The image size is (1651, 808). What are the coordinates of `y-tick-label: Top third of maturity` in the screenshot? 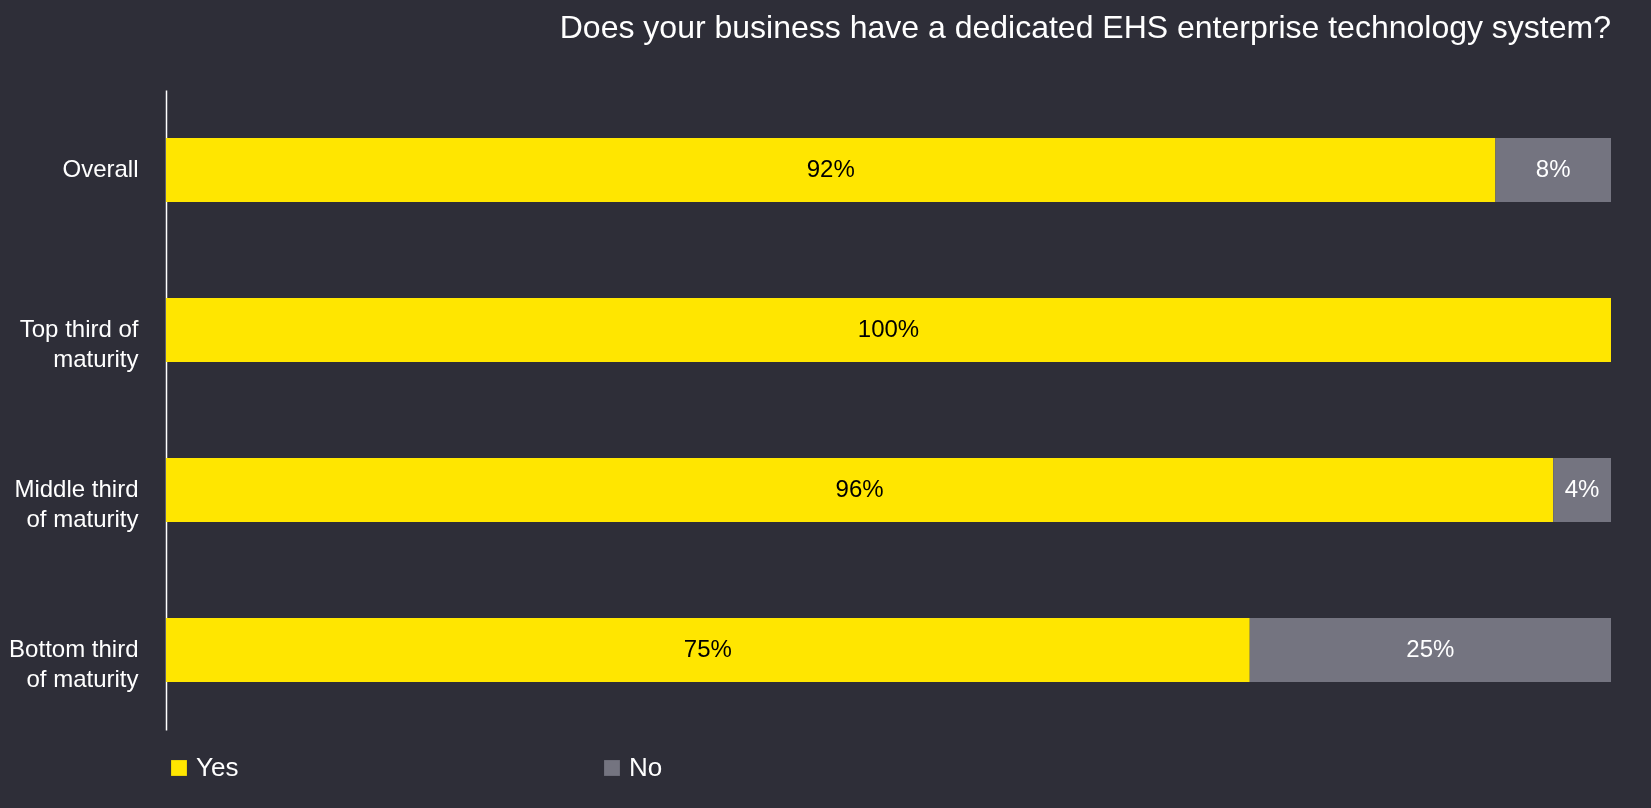 It's located at (79, 343).